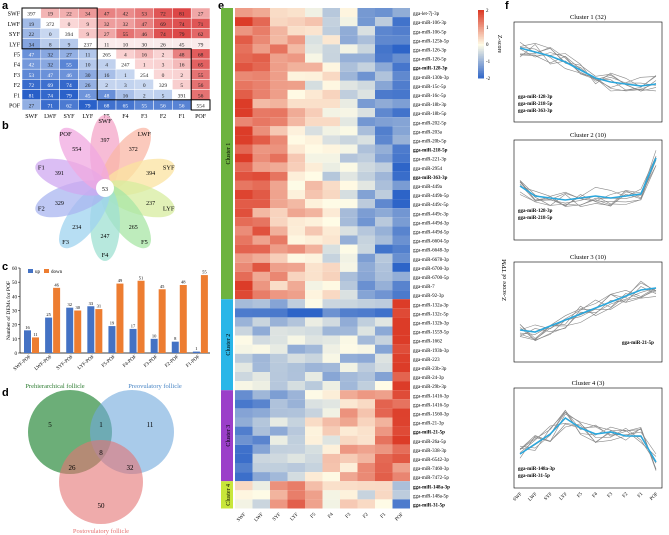  Describe the element at coordinates (588, 186) in the screenshot. I see `f-gene-line` at that location.